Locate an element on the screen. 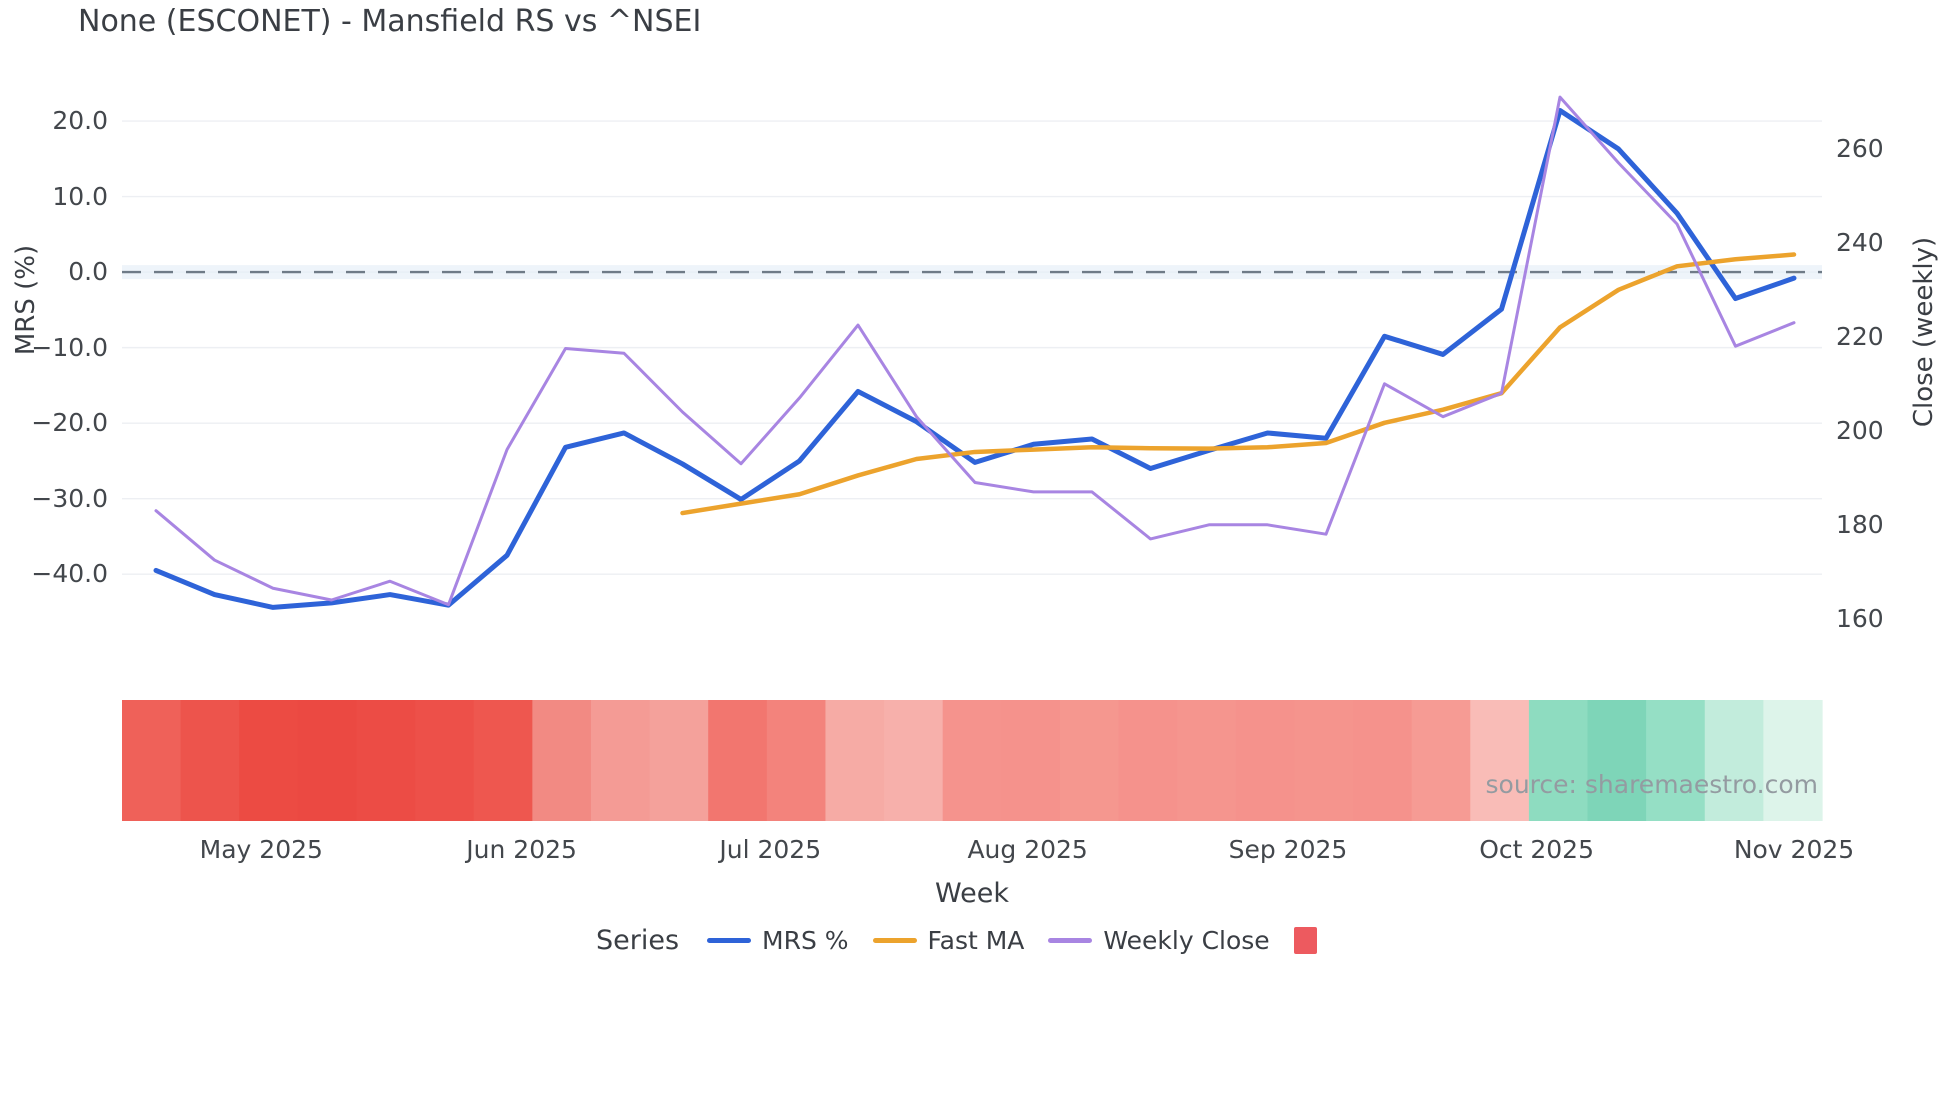  legend-items: MRS % Fast MA Weekly Close is located at coordinates (1024, 940).